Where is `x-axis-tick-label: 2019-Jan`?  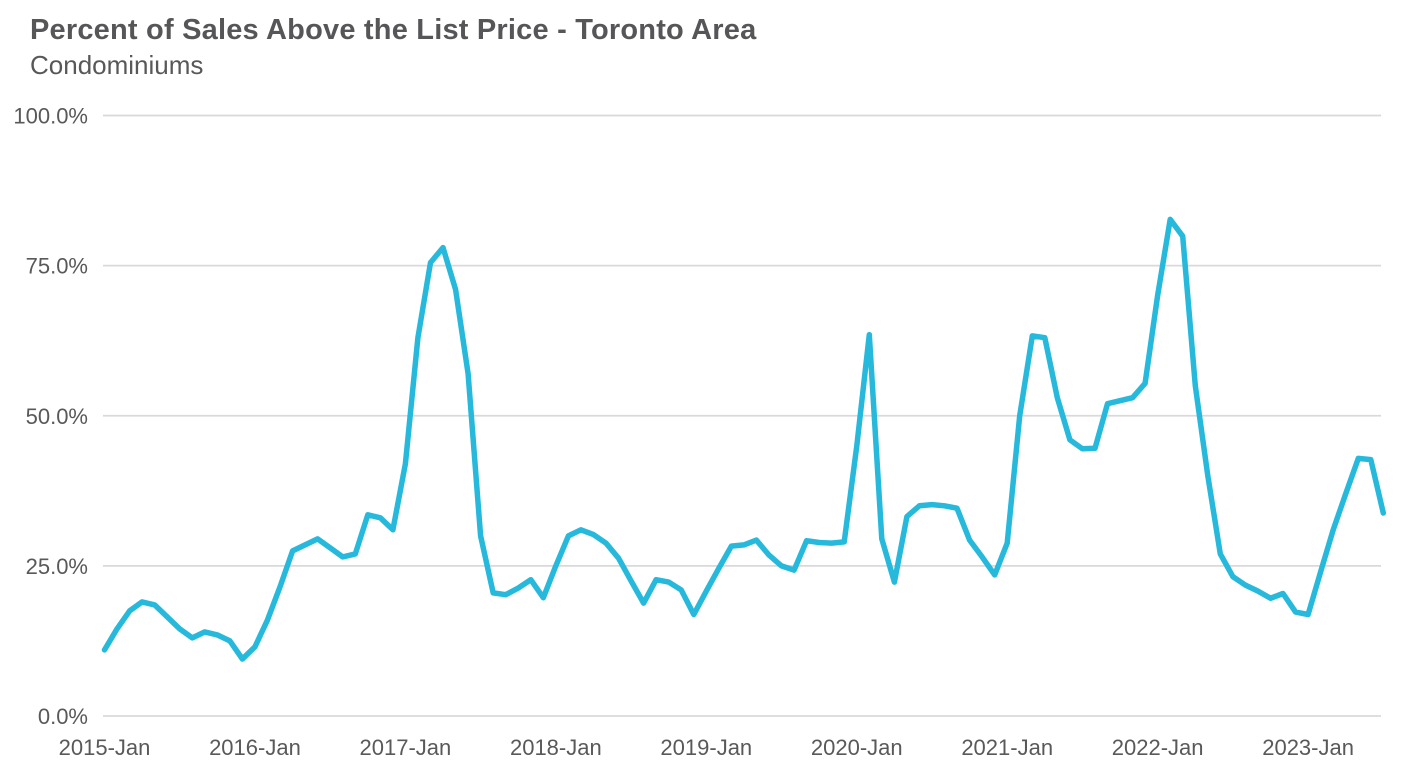
x-axis-tick-label: 2019-Jan is located at coordinates (706, 747).